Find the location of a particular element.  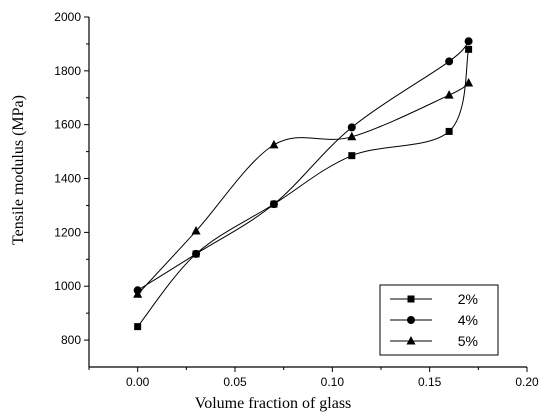

legend-label: 2% is located at coordinates (468, 299).